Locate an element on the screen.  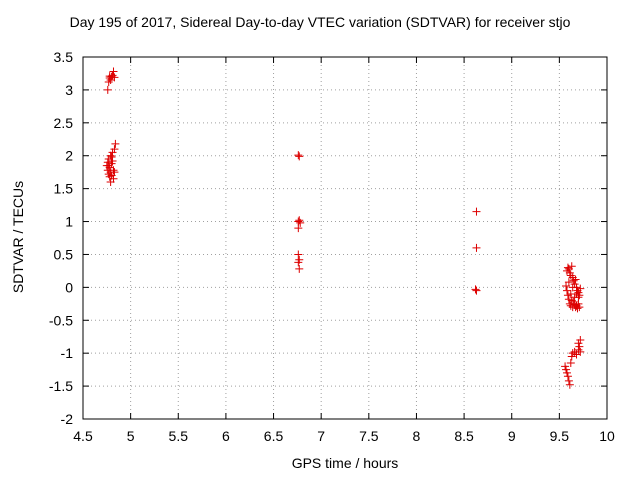
x-tick-label: 10 is located at coordinates (607, 436).